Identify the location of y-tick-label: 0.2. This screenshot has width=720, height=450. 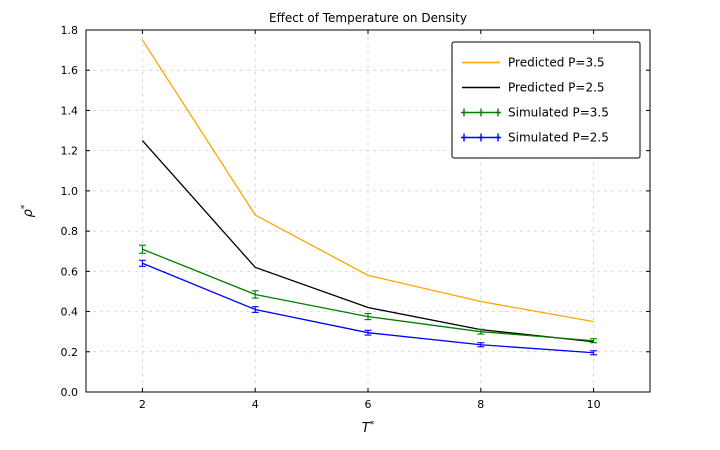
(70, 352).